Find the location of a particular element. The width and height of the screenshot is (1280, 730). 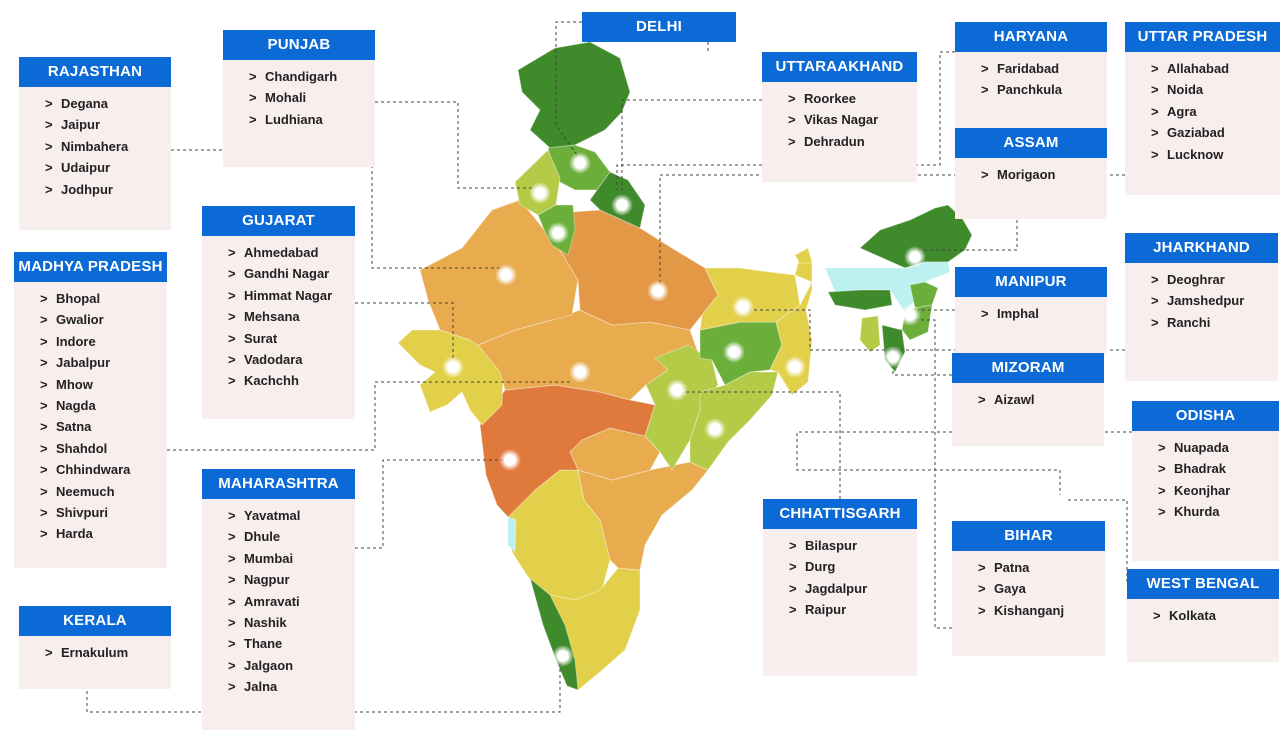

city-list-item: > Ludhiana is located at coordinates (312, 119).